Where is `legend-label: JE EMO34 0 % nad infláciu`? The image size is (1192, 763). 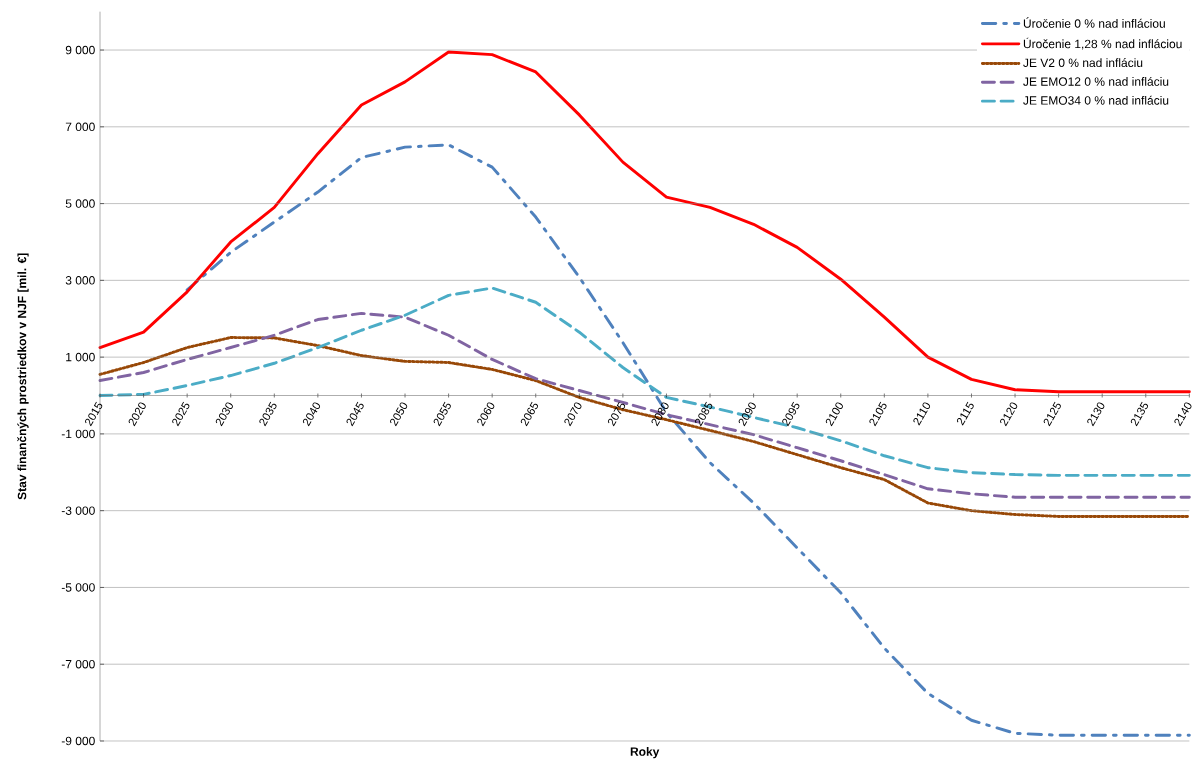 legend-label: JE EMO34 0 % nad infláciu is located at coordinates (1096, 100).